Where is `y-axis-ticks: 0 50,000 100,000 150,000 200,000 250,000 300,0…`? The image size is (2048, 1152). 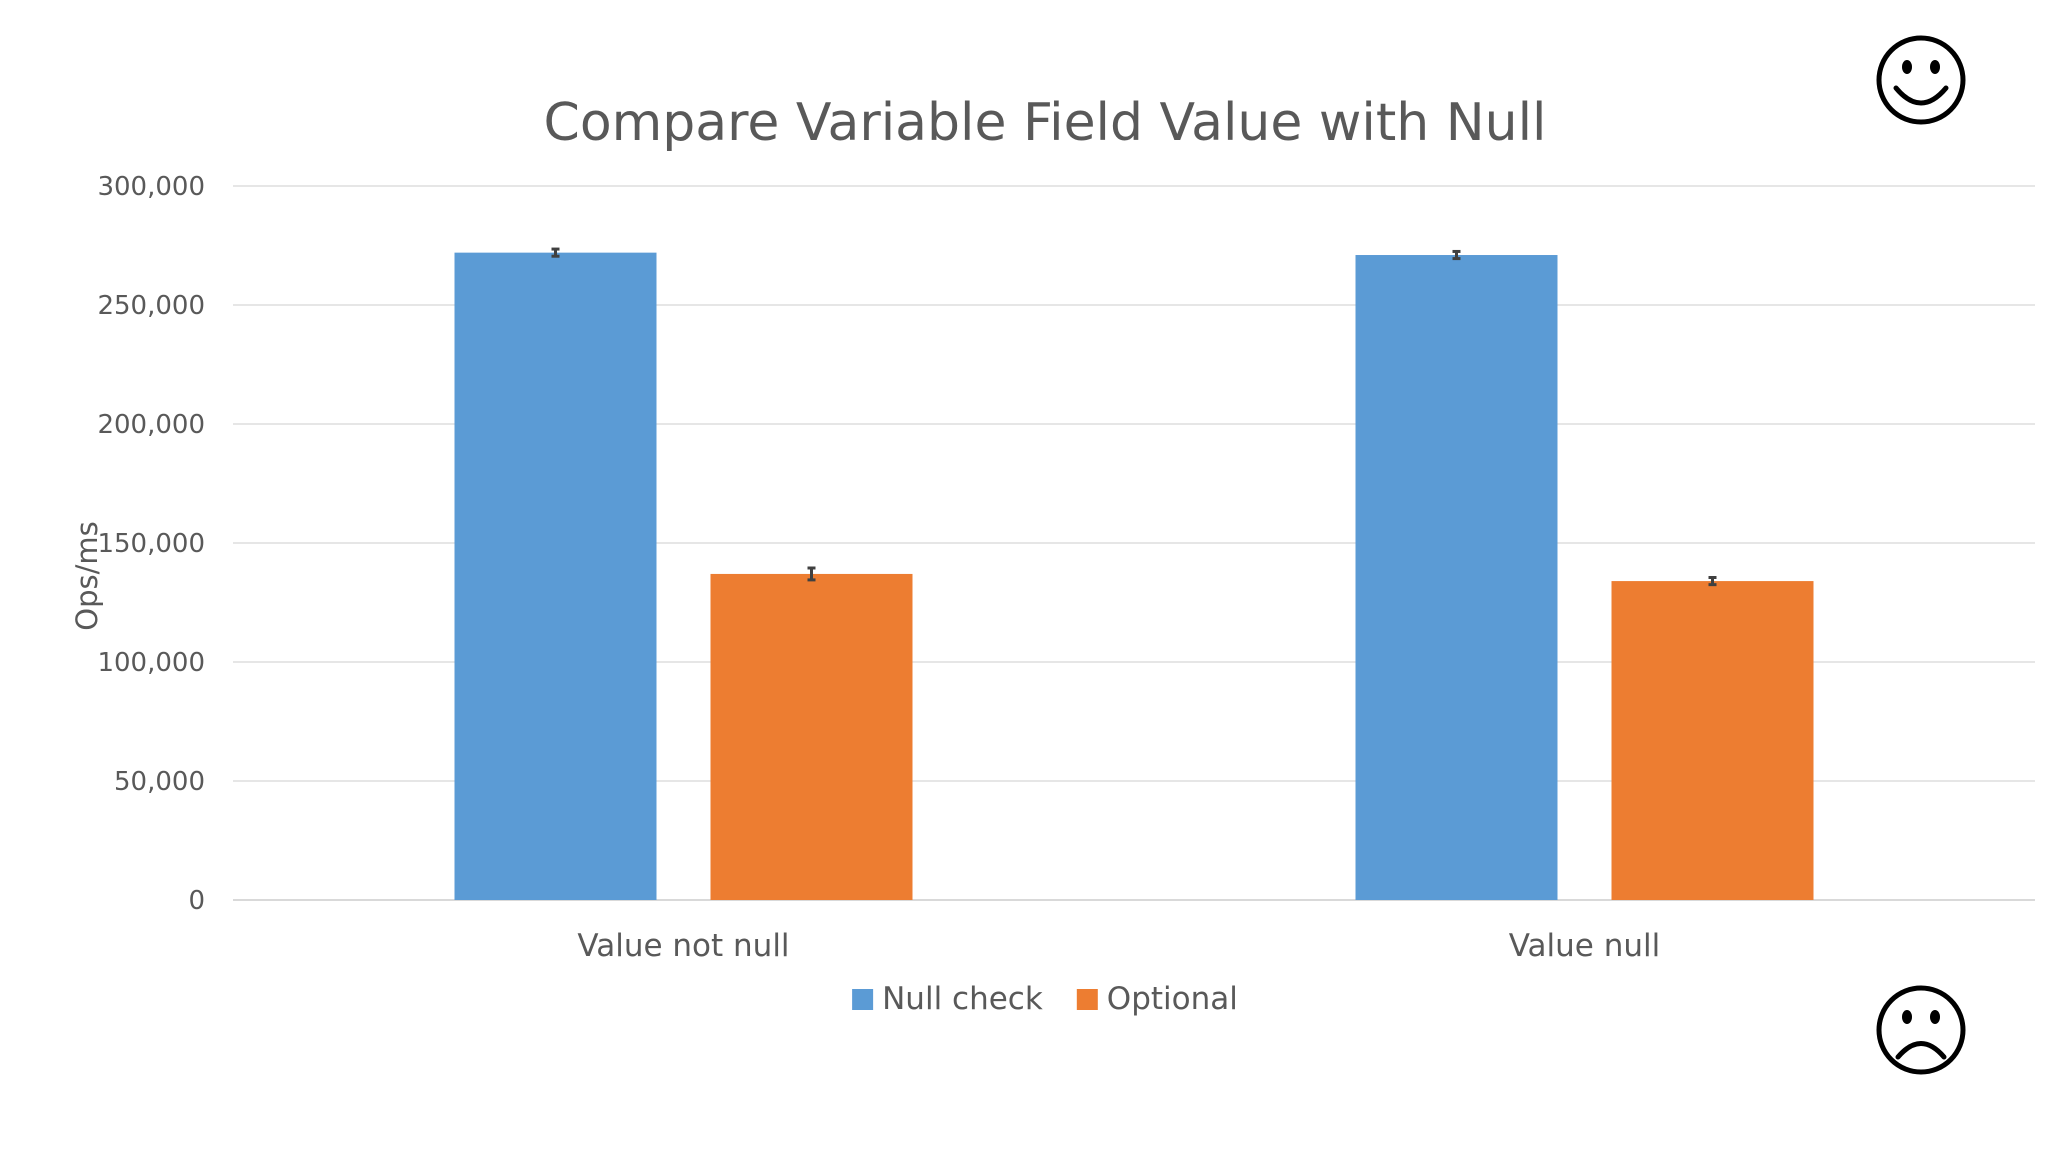 y-axis-ticks: 0 50,000 100,000 150,000 200,000 250,000 300,0… is located at coordinates (151, 544).